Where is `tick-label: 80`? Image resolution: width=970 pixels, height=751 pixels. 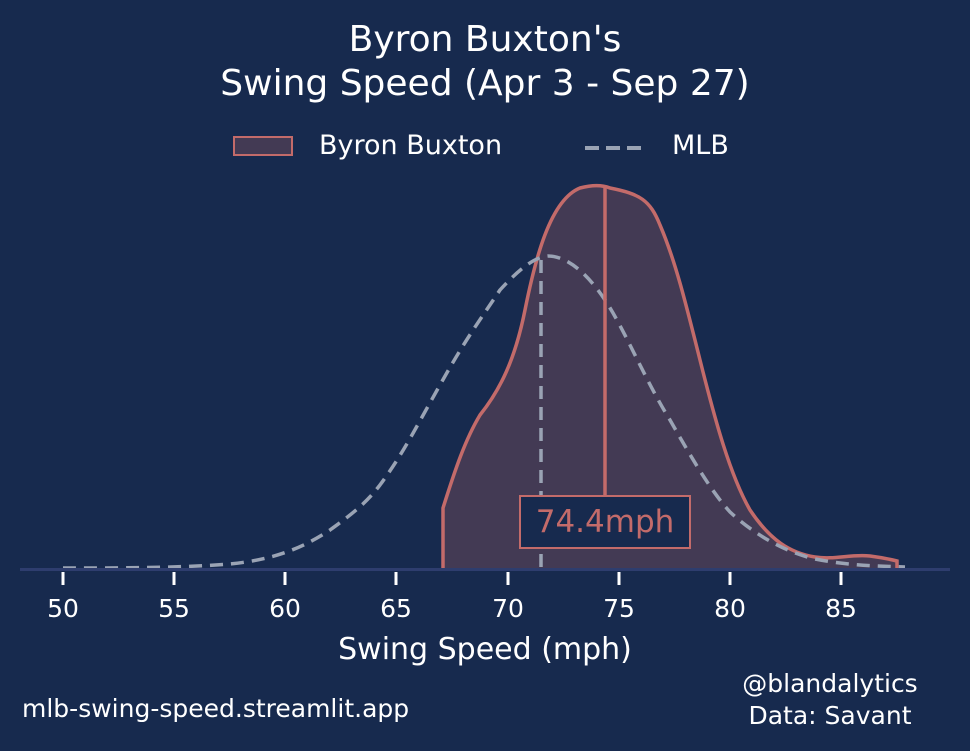 tick-label: 80 is located at coordinates (730, 608).